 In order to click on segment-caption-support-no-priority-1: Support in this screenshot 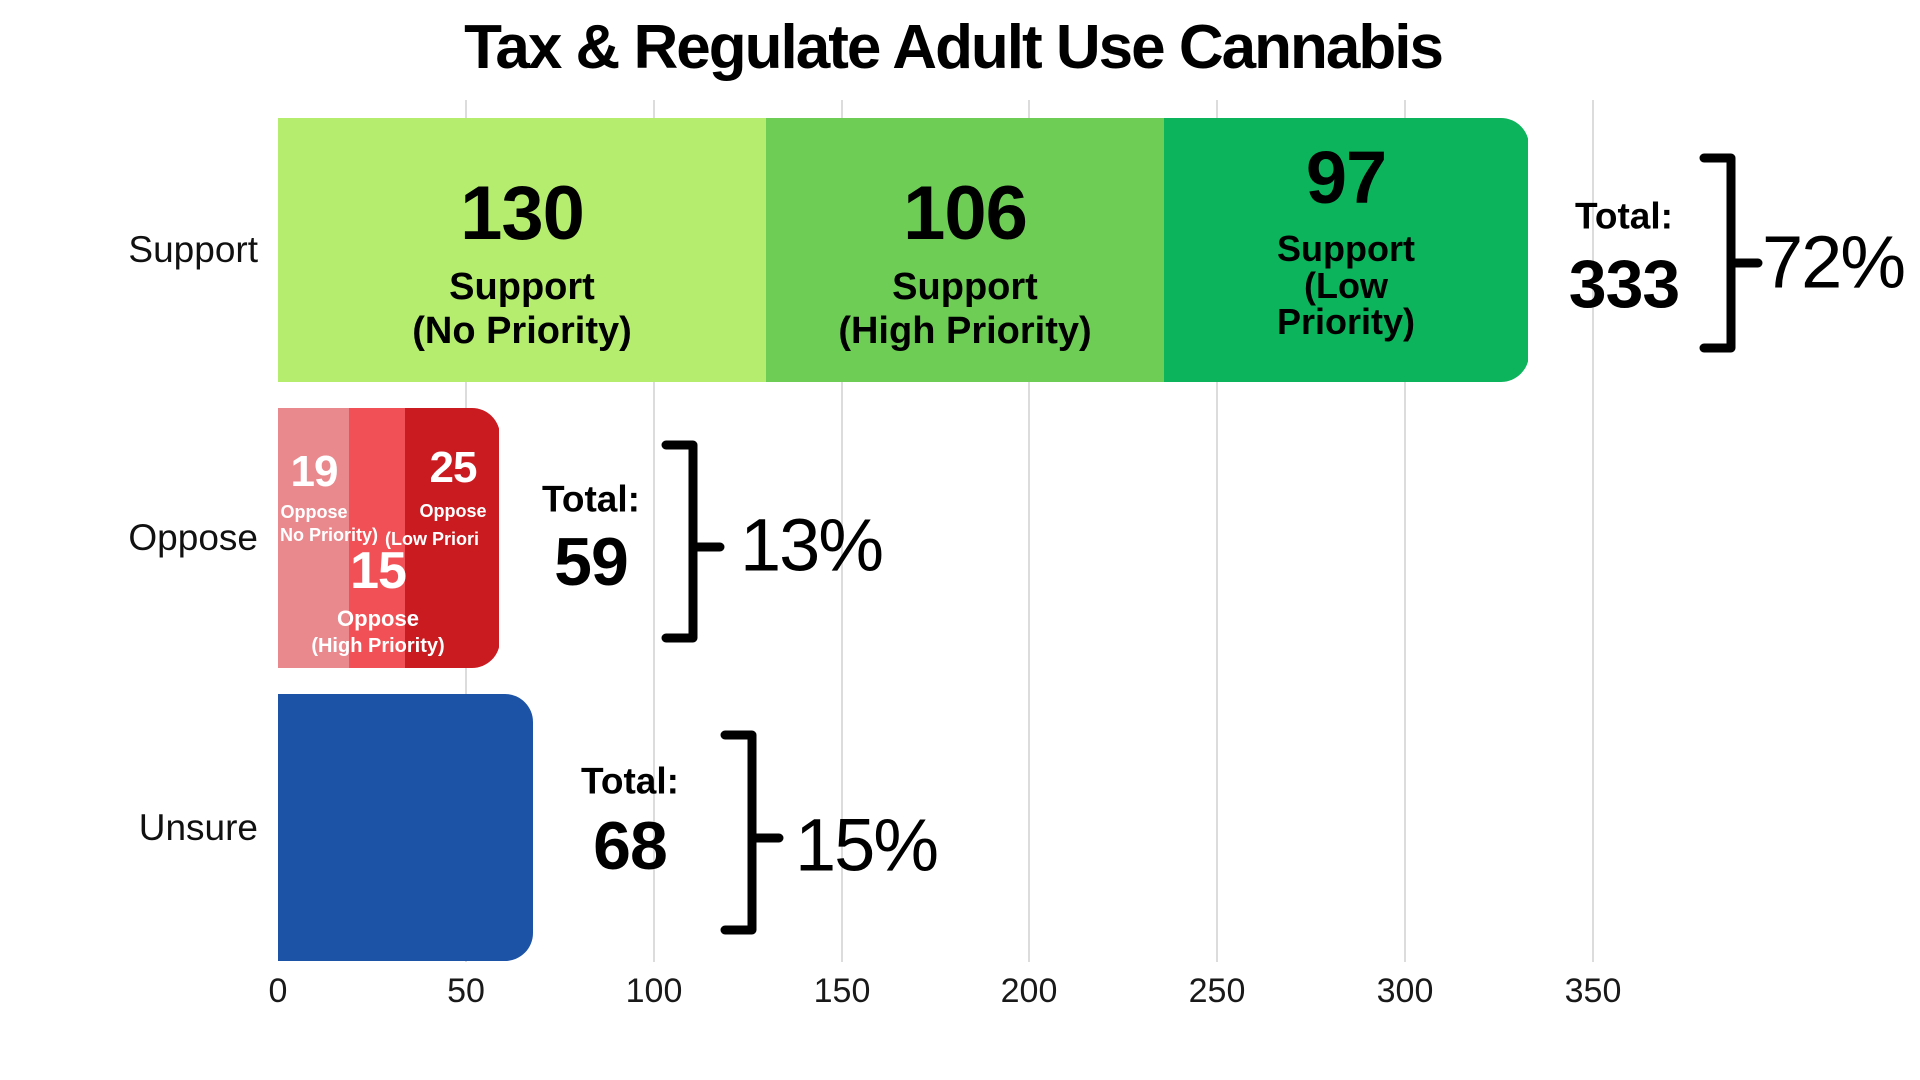, I will do `click(522, 287)`.